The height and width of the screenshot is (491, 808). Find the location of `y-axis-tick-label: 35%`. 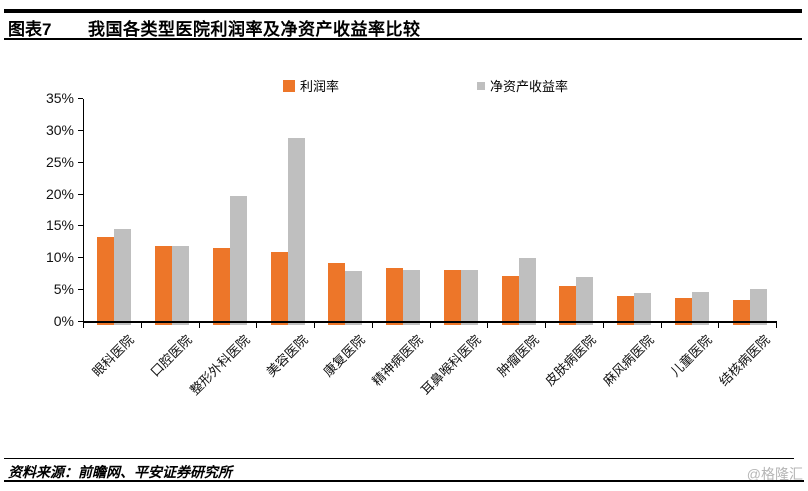

y-axis-tick-label: 35% is located at coordinates (59, 98).